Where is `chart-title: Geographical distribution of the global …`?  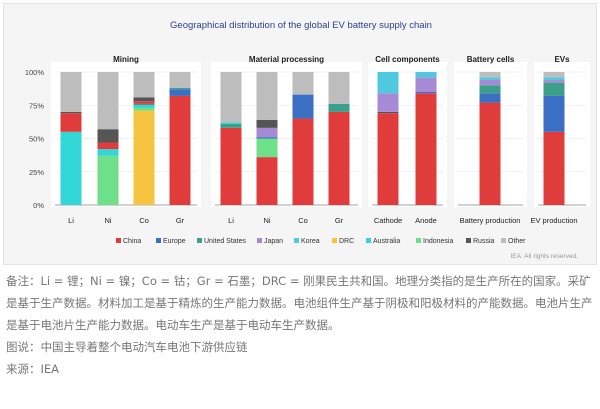 chart-title: Geographical distribution of the global … is located at coordinates (301, 25).